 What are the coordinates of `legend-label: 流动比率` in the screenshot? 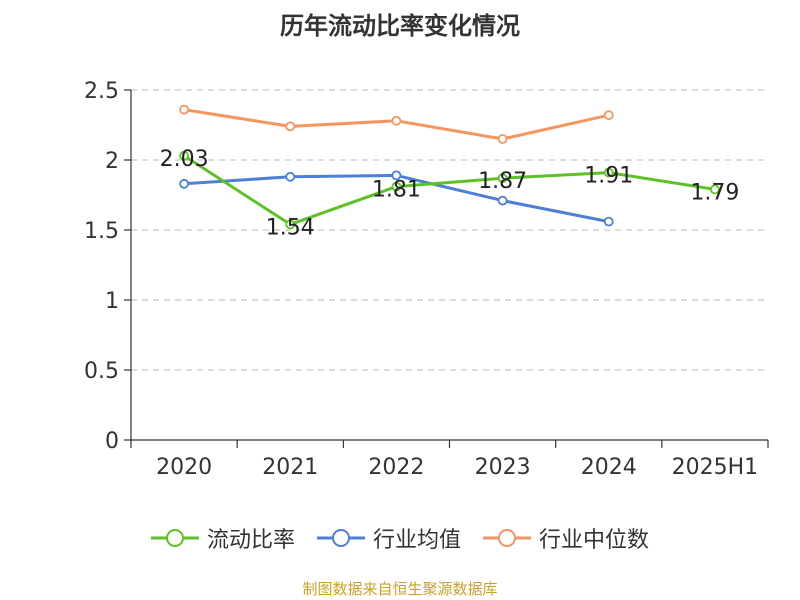 It's located at (250, 540).